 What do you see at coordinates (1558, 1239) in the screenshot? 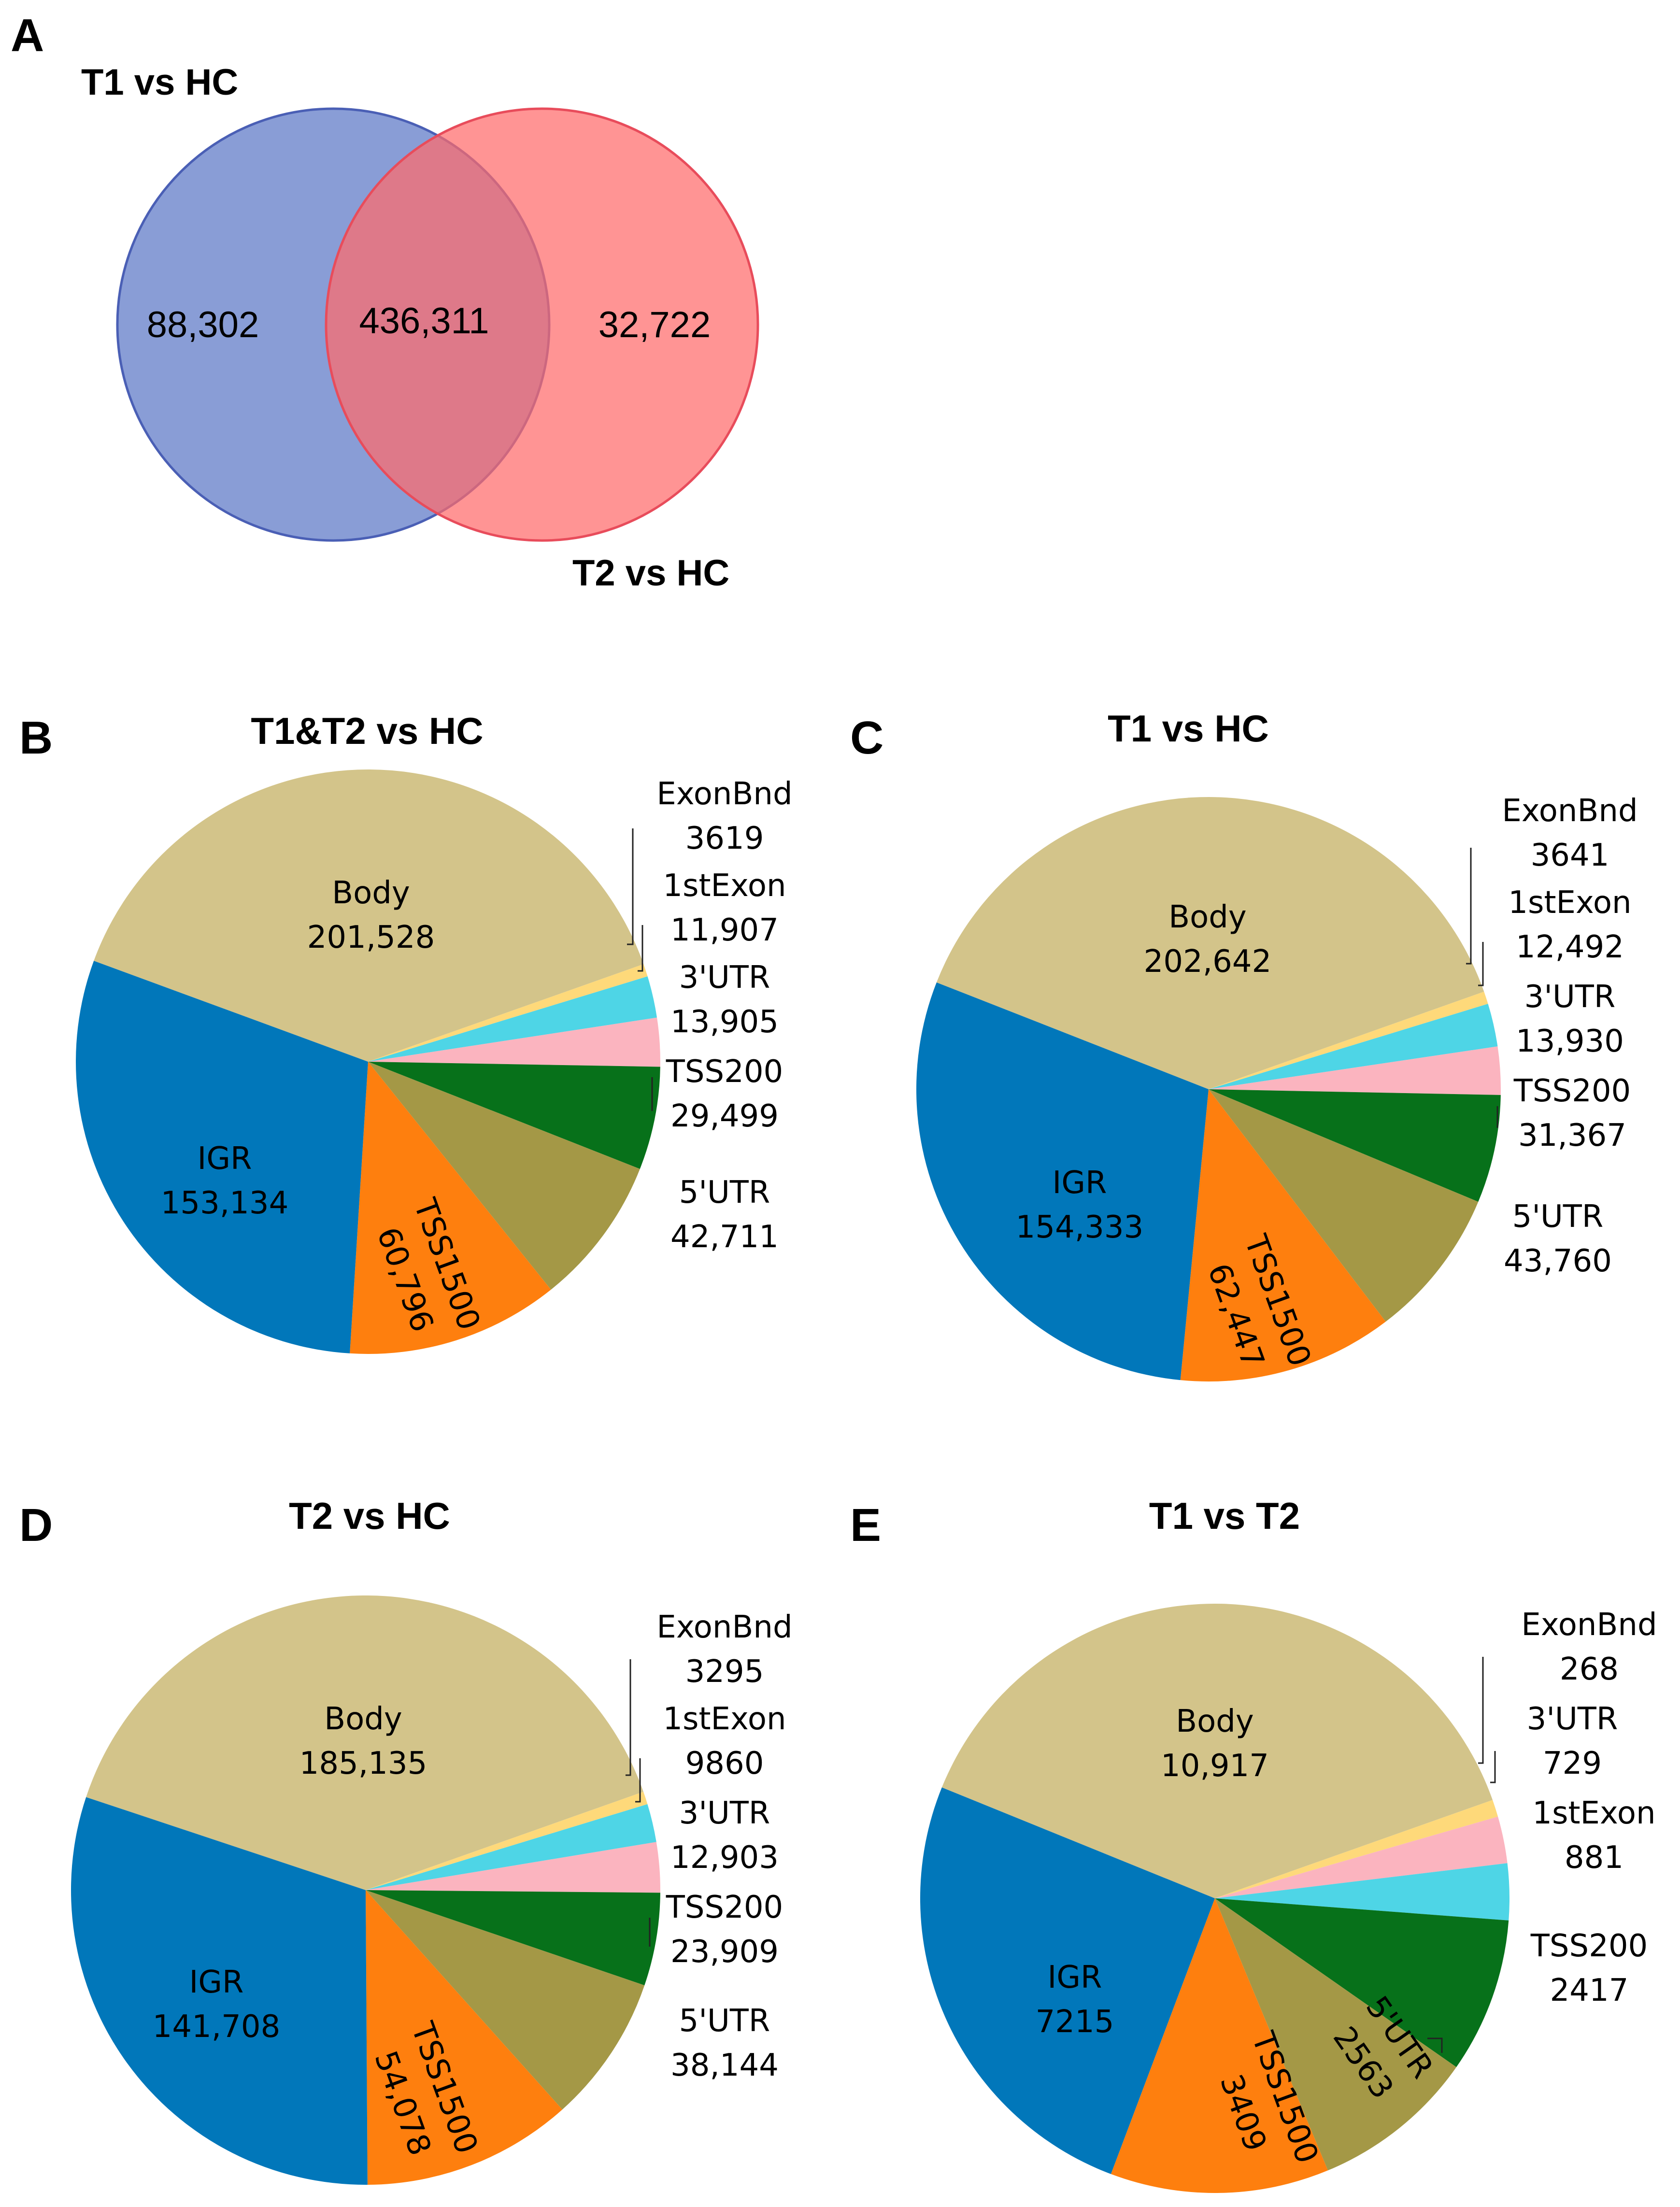
I see `slice-label-5utr: 5'UTR 43,760` at bounding box center [1558, 1239].